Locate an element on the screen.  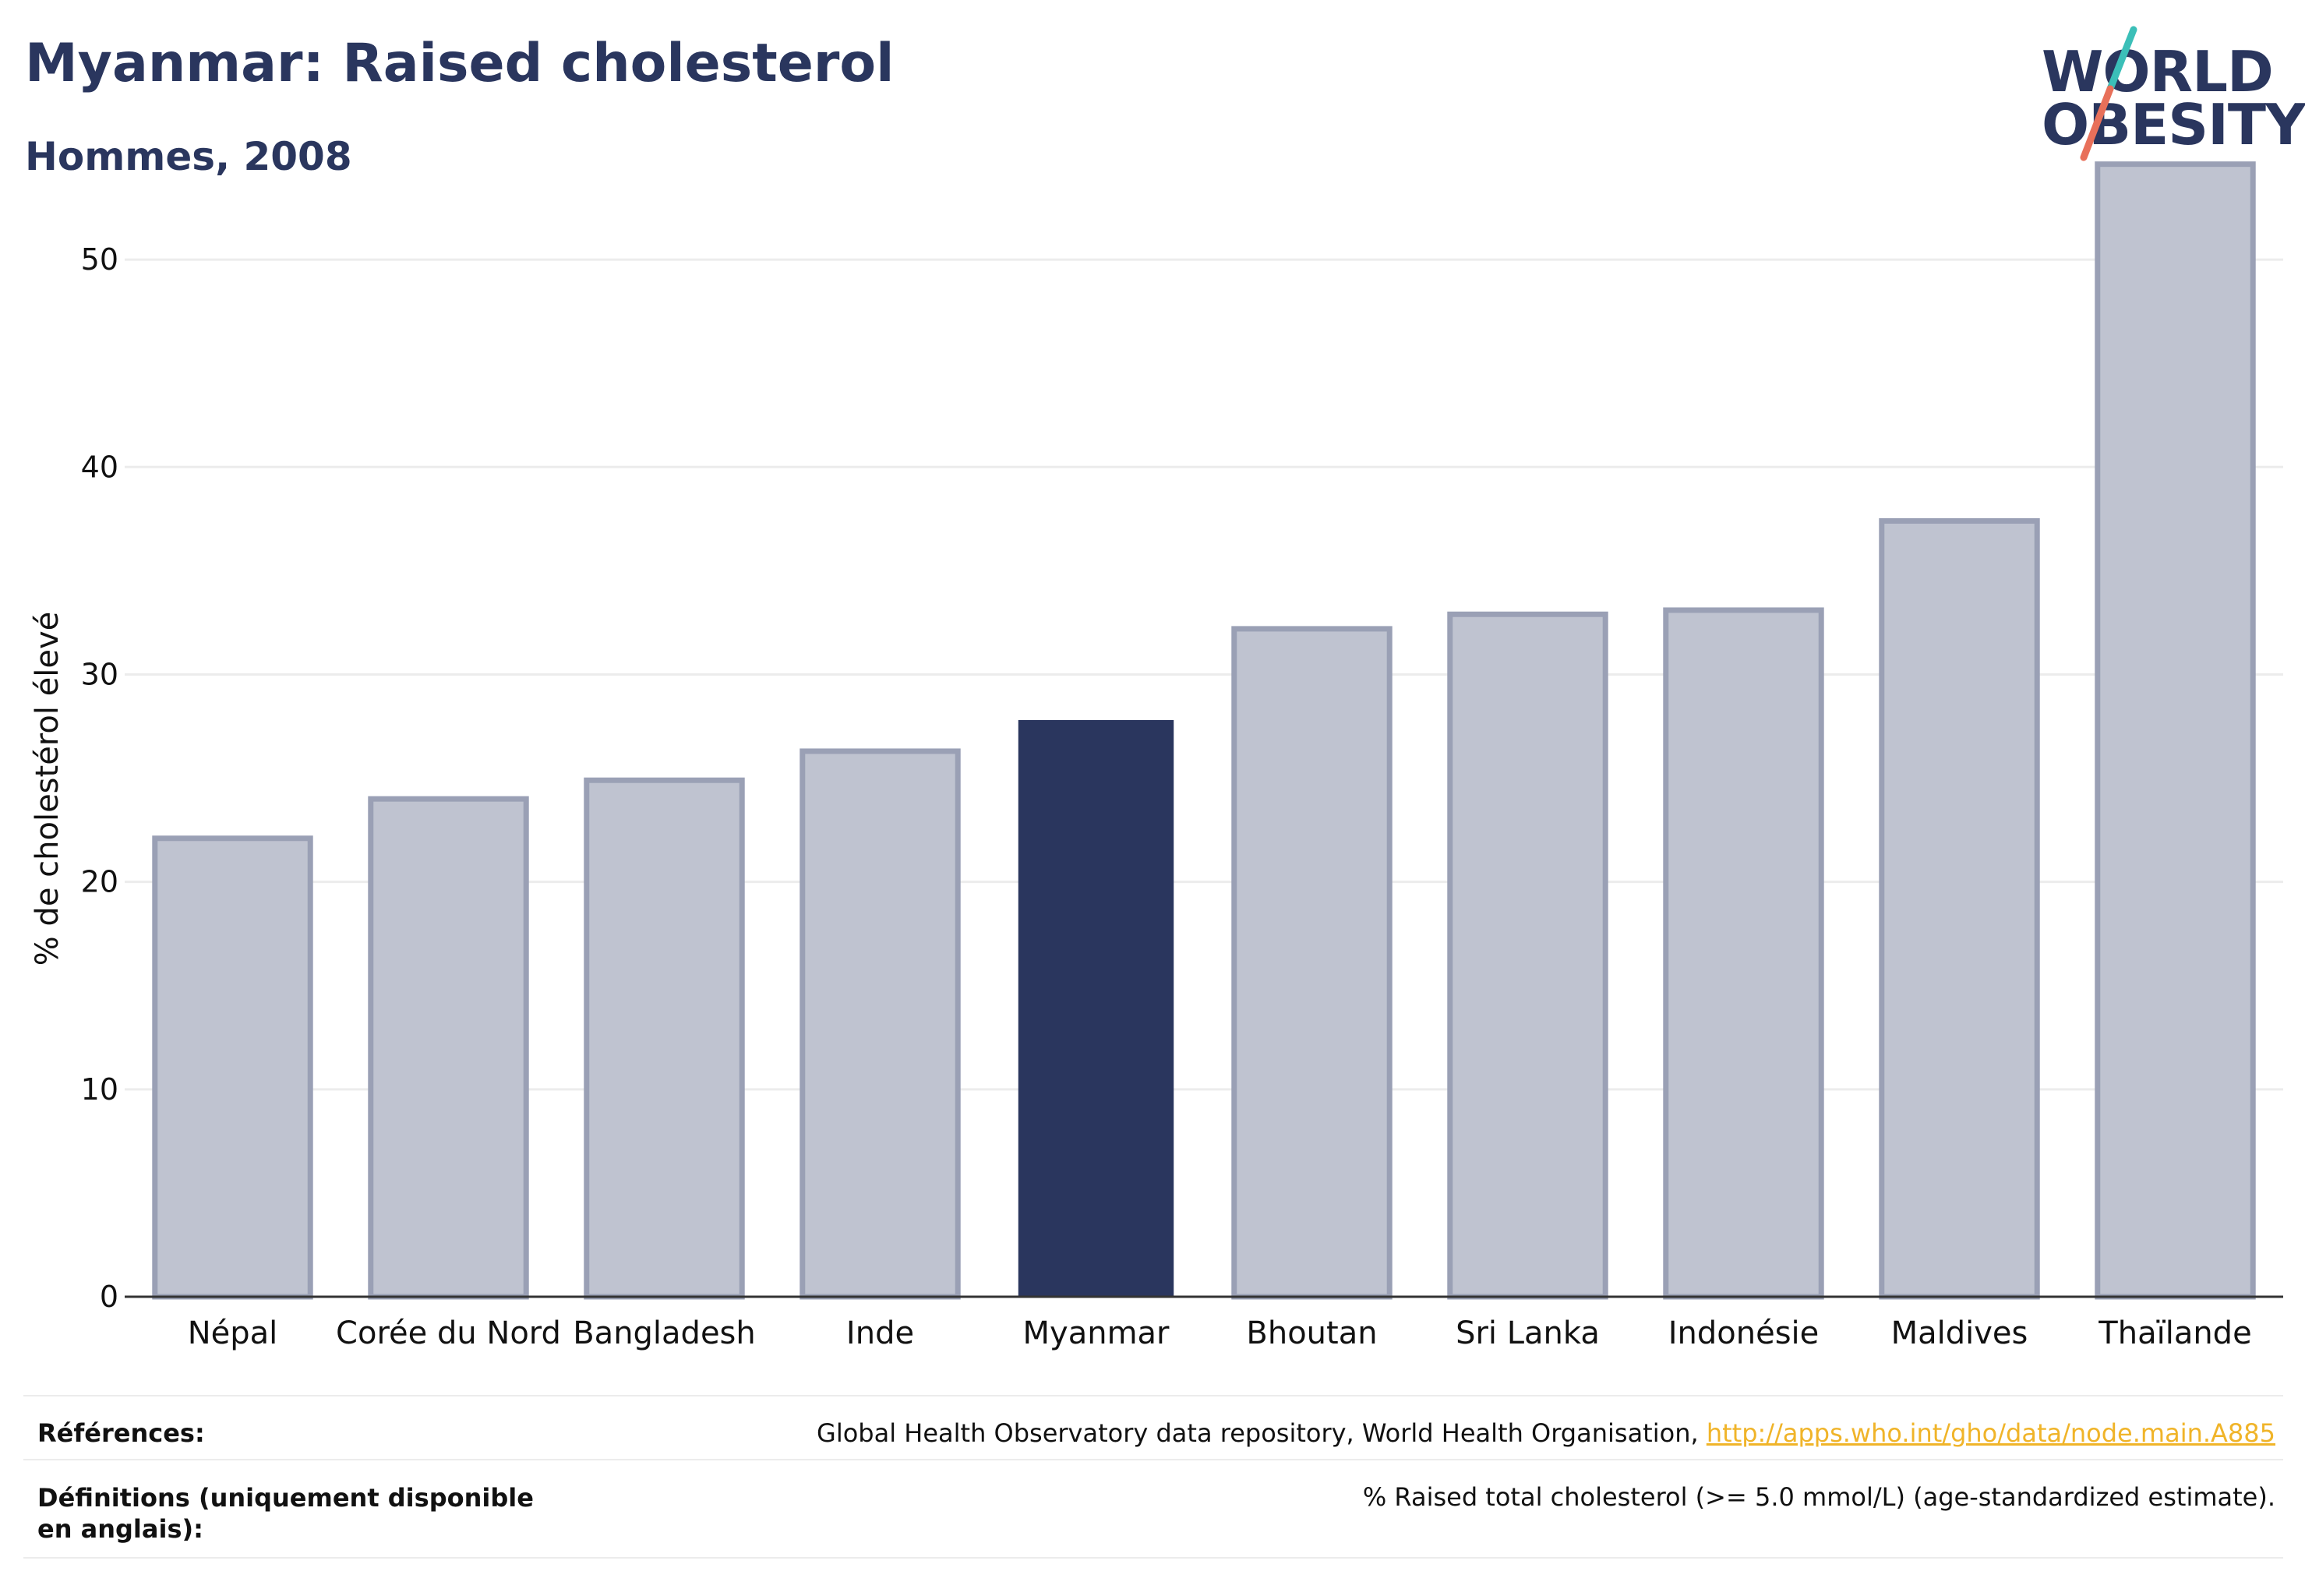
x-tick-label: Népal is located at coordinates (233, 1333).